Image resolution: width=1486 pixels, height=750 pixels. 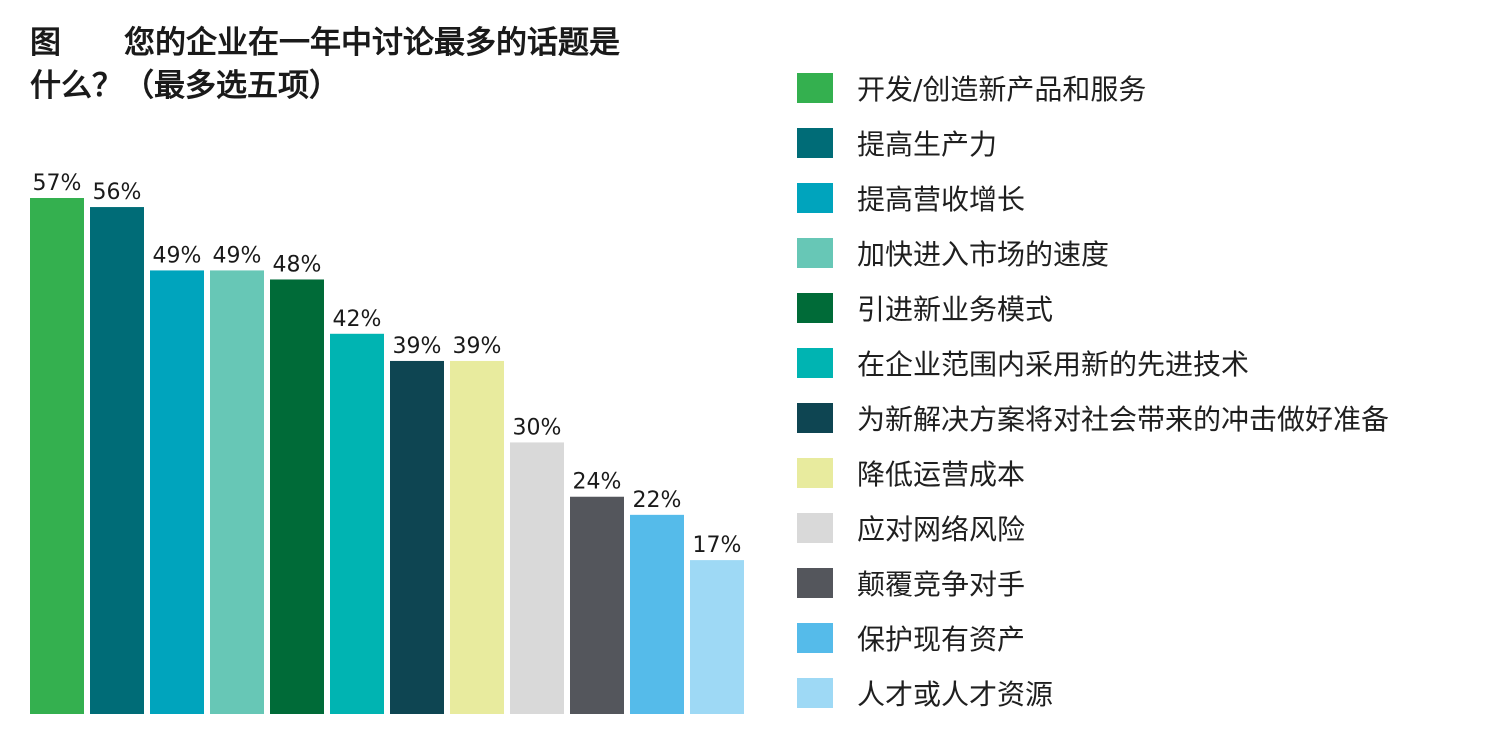 What do you see at coordinates (1002, 89) in the screenshot?
I see `legend-label: 开发/创造新产品和服务` at bounding box center [1002, 89].